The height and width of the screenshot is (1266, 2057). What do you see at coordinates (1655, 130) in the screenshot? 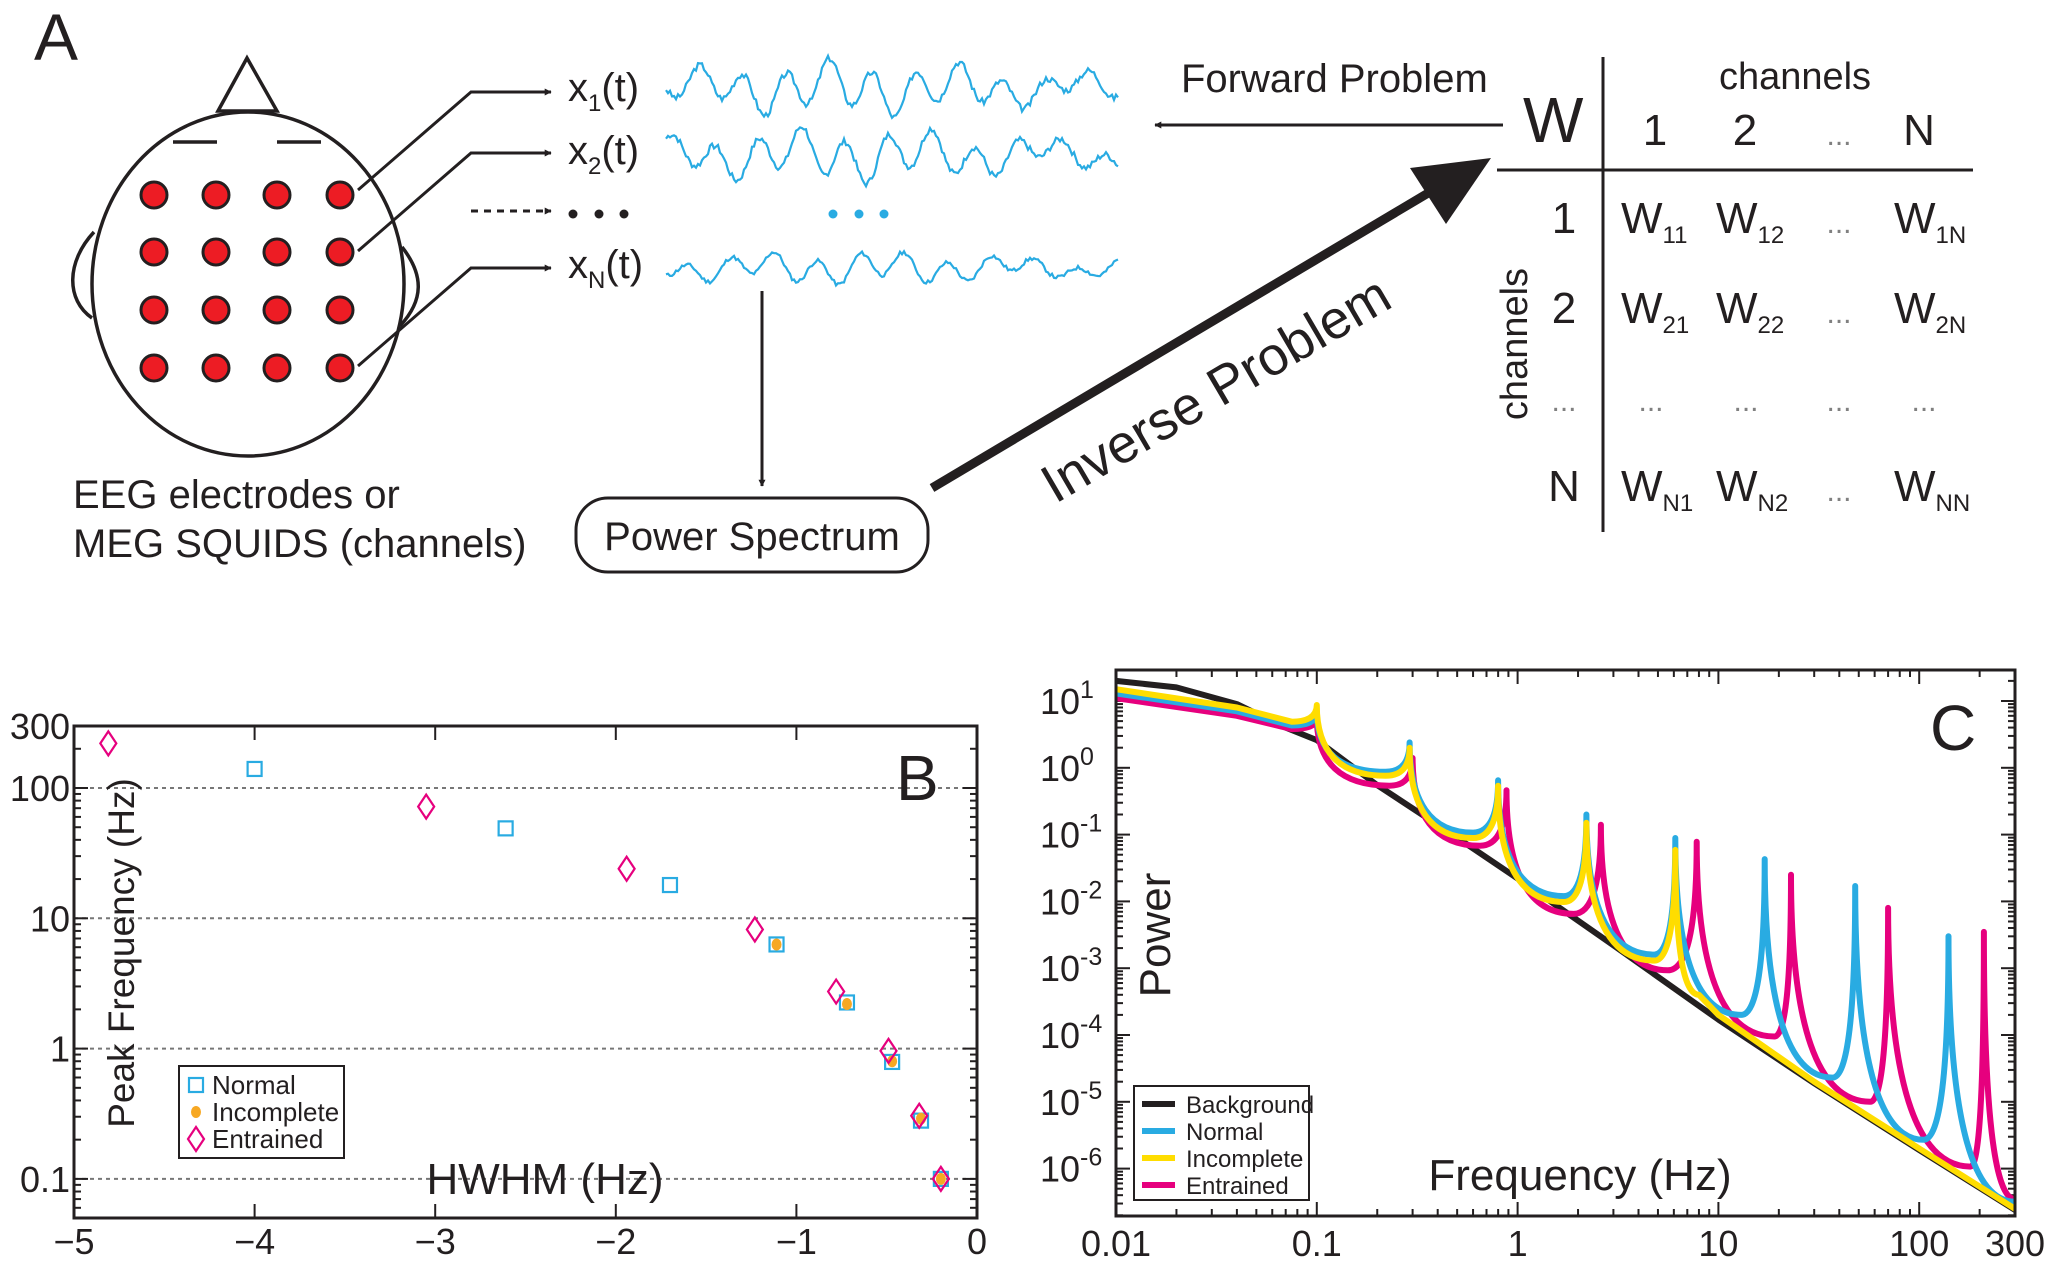
I see `matrix-column-header: 1` at bounding box center [1655, 130].